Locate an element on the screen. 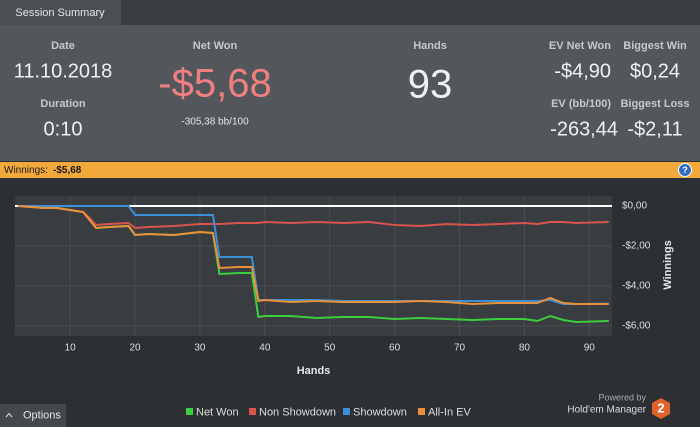 This screenshot has height=427, width=700. banner is located at coordinates (350, 170).